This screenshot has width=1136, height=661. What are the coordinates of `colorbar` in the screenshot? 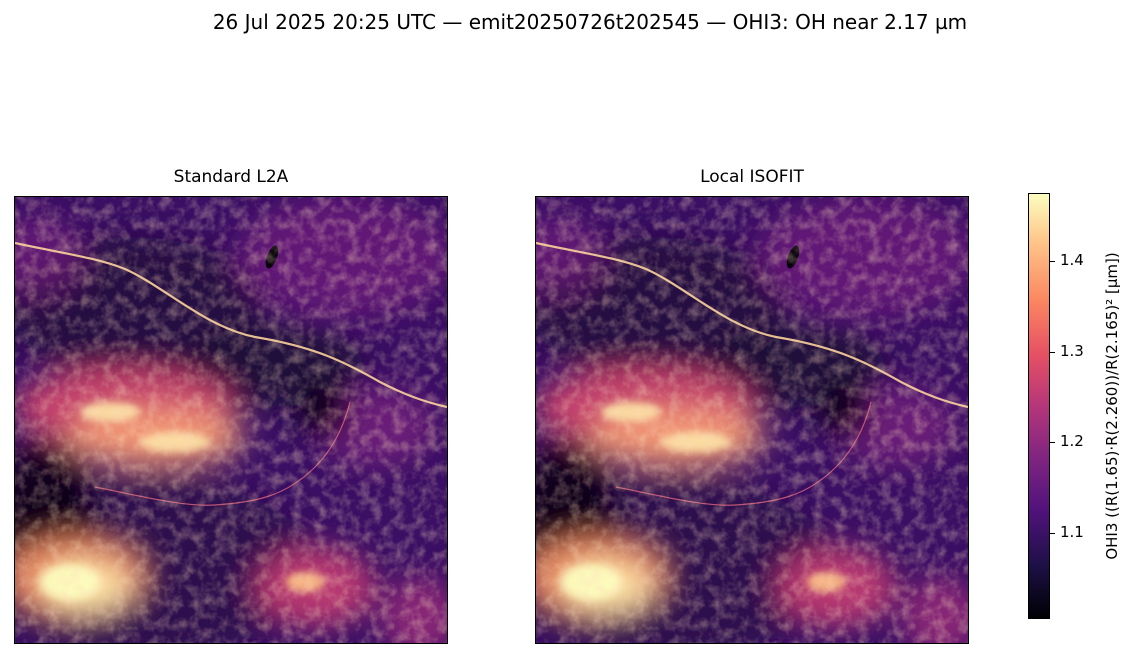 It's located at (1039, 406).